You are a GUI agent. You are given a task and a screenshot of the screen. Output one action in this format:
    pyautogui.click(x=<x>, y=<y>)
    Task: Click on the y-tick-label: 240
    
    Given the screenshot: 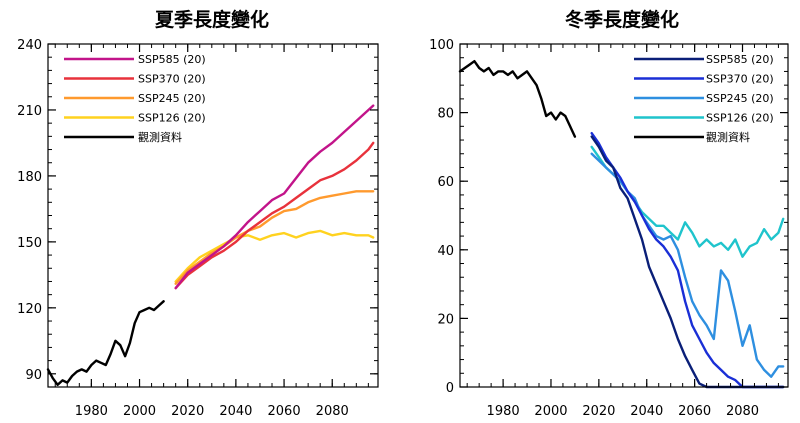 What is the action you would take?
    pyautogui.click(x=29, y=45)
    